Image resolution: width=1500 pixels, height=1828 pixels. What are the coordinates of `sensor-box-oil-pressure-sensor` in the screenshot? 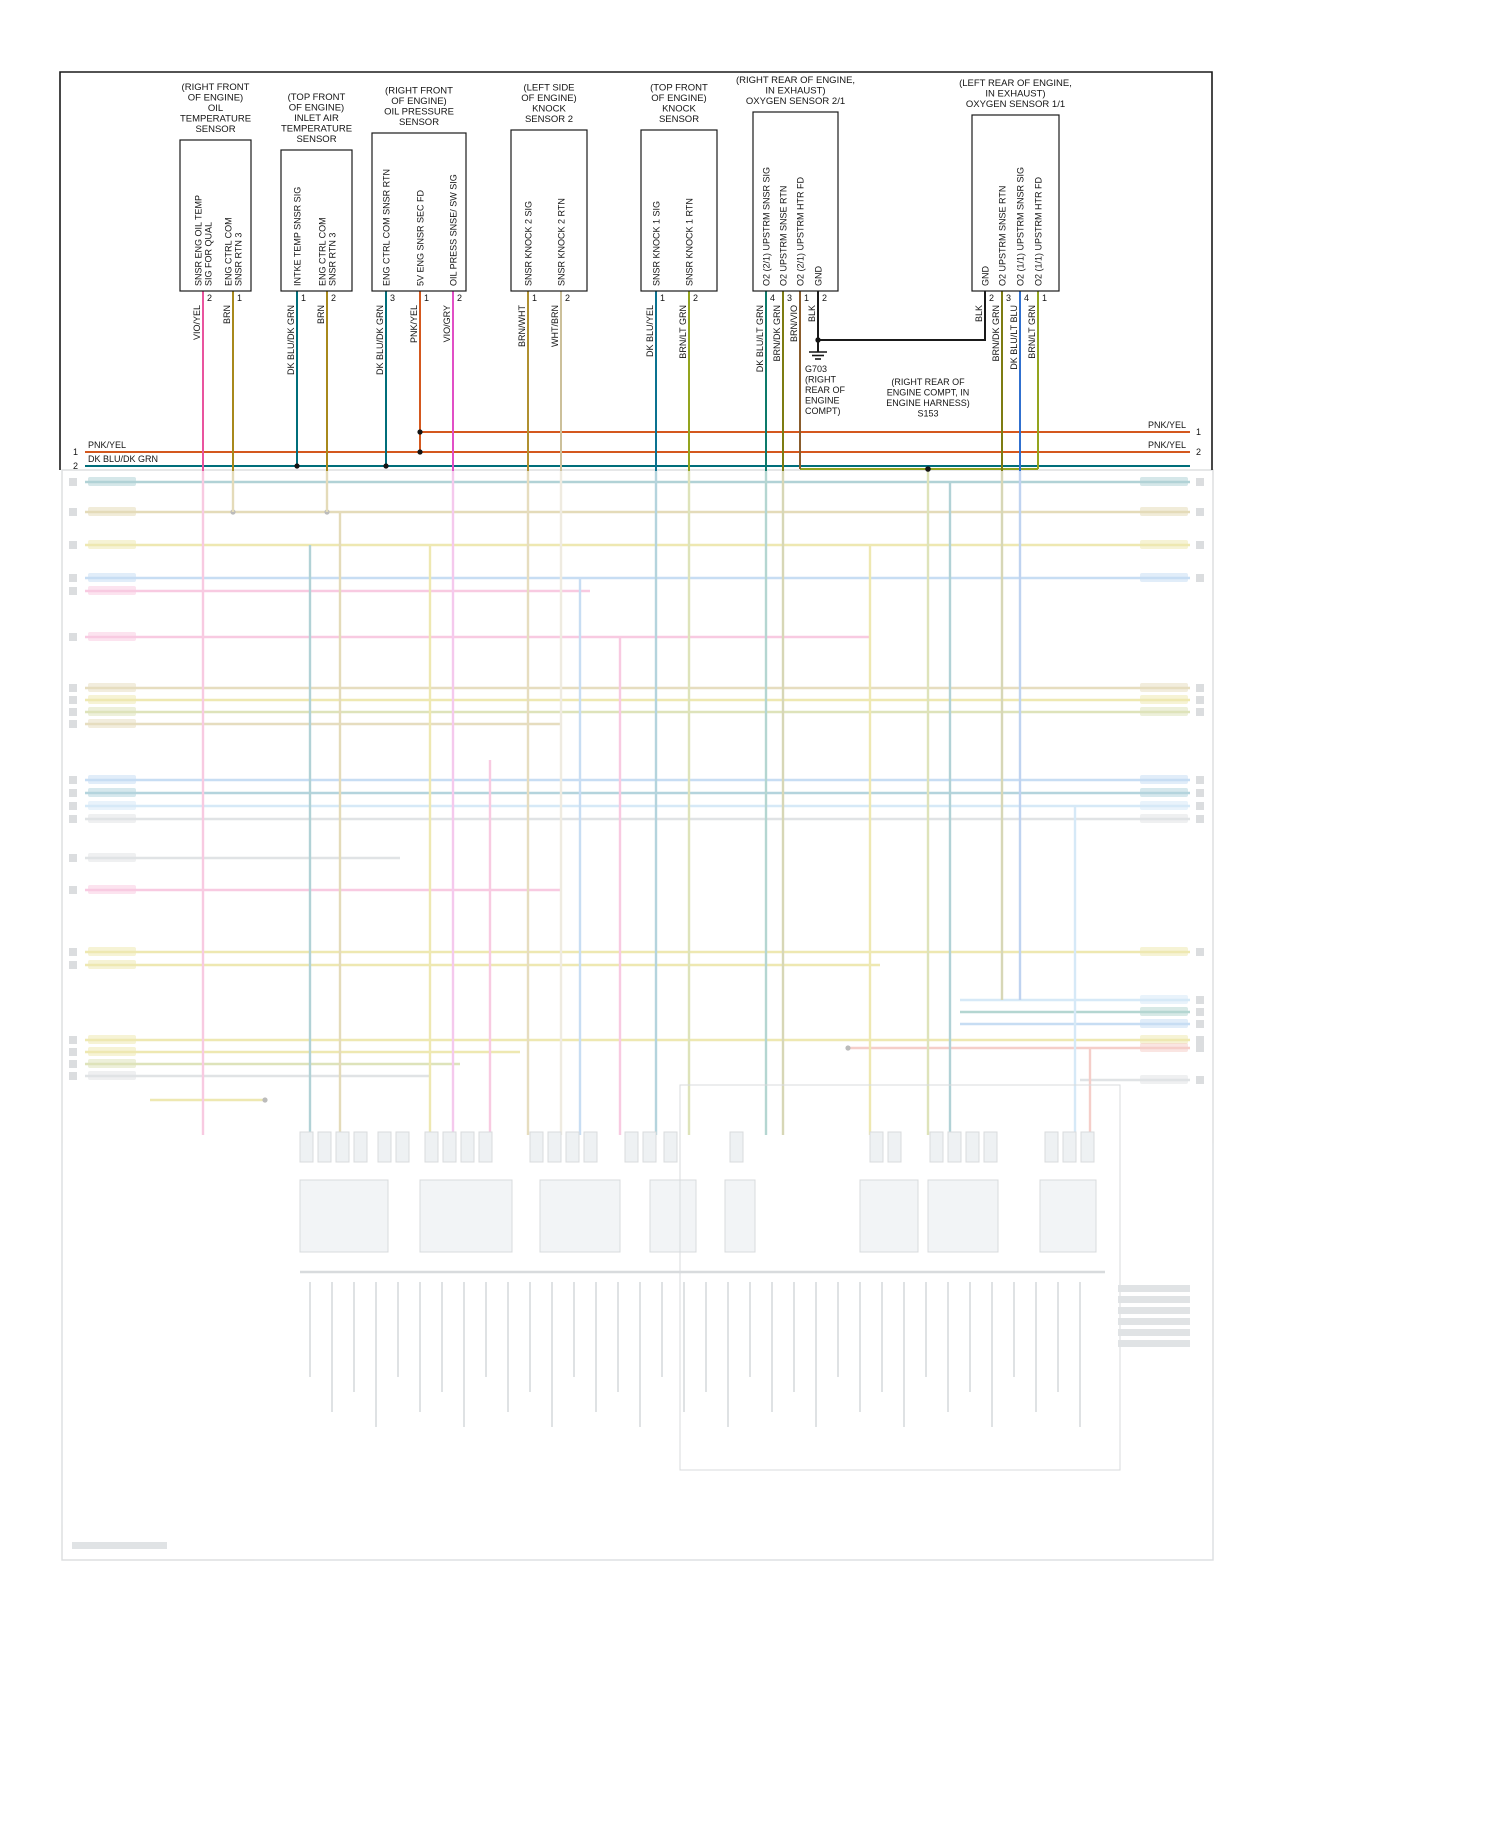 It's located at (419, 212).